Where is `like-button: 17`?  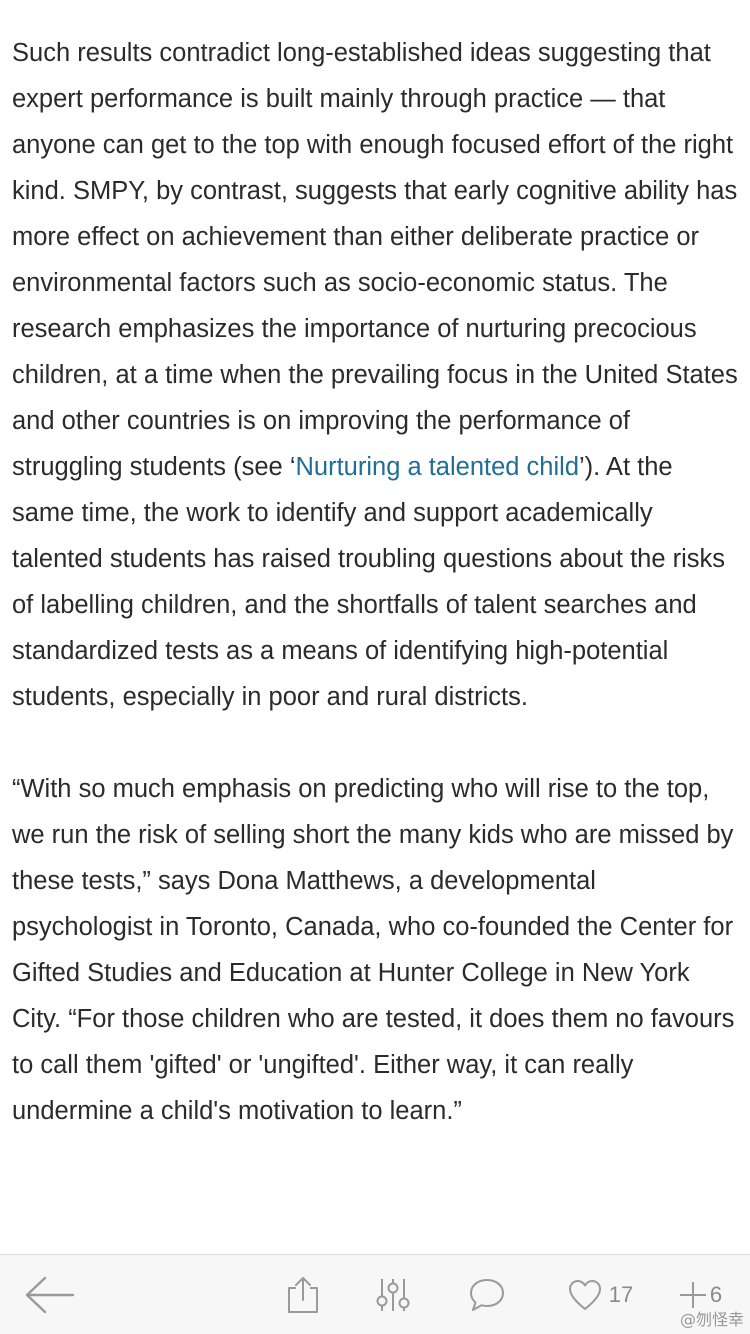
like-button: 17 is located at coordinates (600, 1294).